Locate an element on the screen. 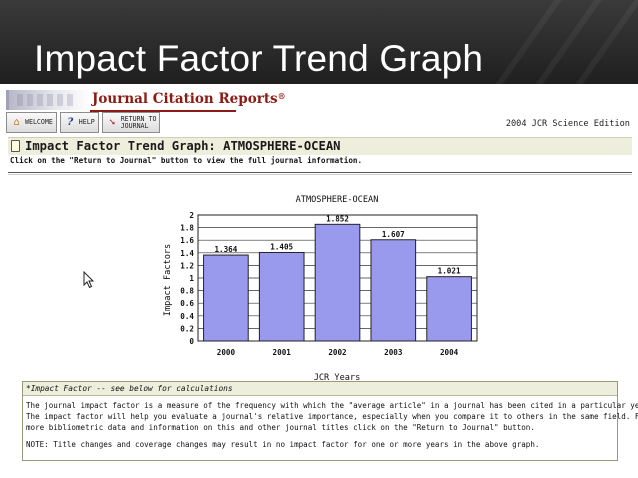 This screenshot has width=638, height=478. return-label-line1: RETURN TO is located at coordinates (138, 118).